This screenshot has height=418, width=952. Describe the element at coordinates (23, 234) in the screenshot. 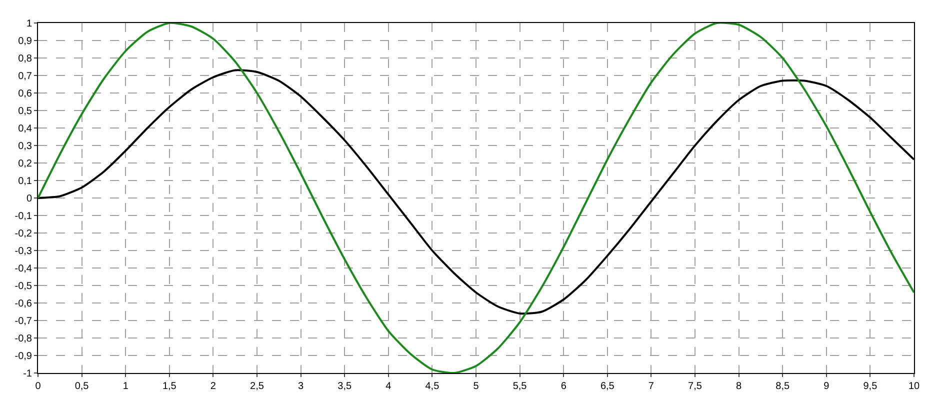

I see `y-tick-label: -0,2` at that location.